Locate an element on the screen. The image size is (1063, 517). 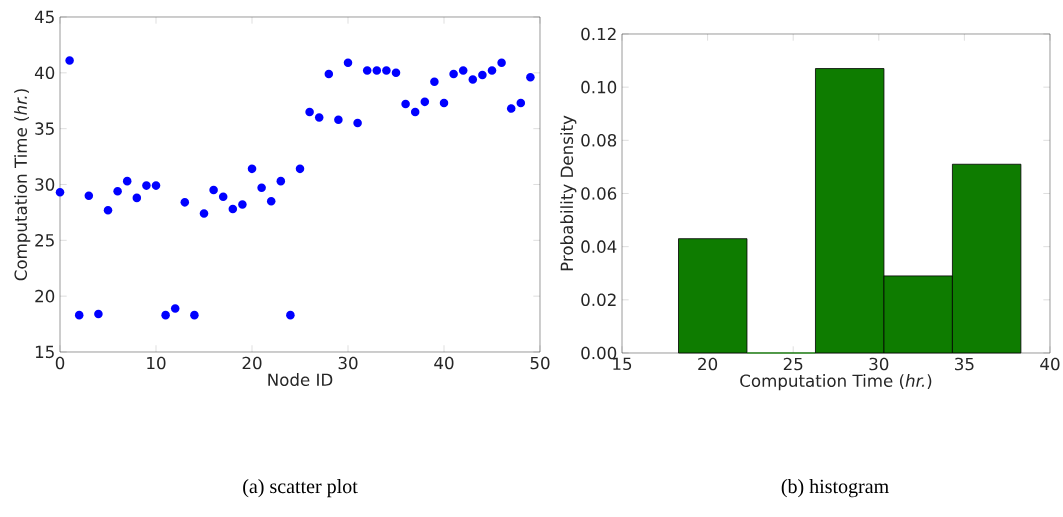
y-tick-label: 0.08 is located at coordinates (599, 140).